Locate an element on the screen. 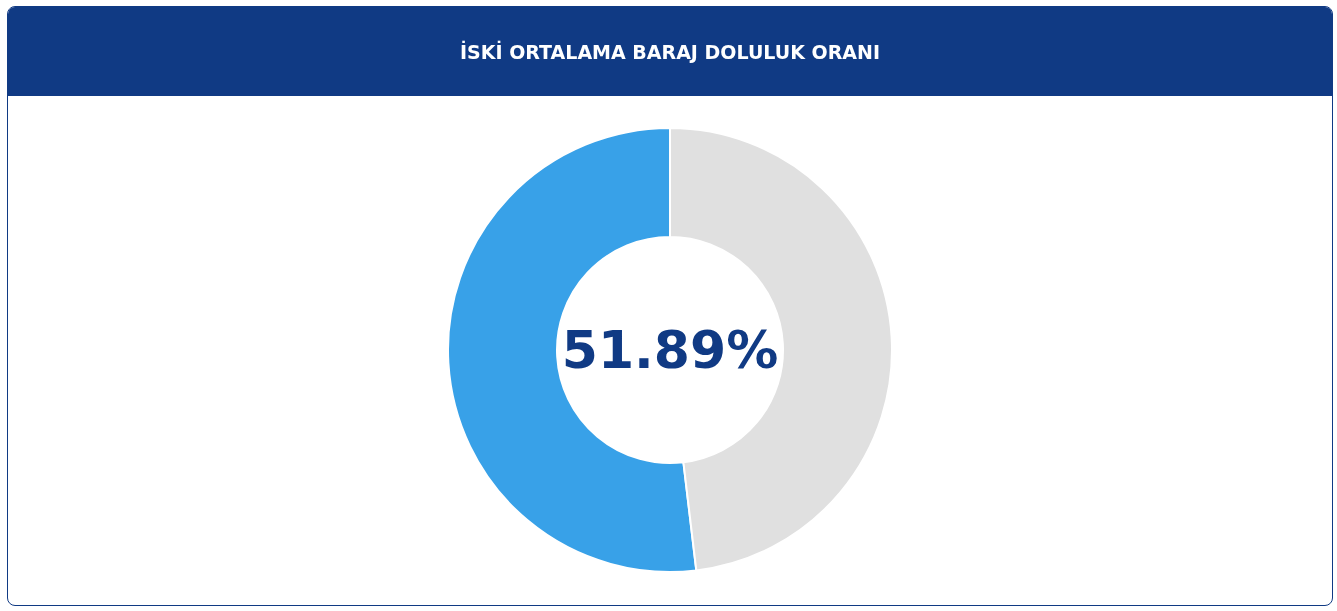  chart-title: İSKİ ORTALAMA BARAJ DOLULUK ORANI is located at coordinates (670, 51).